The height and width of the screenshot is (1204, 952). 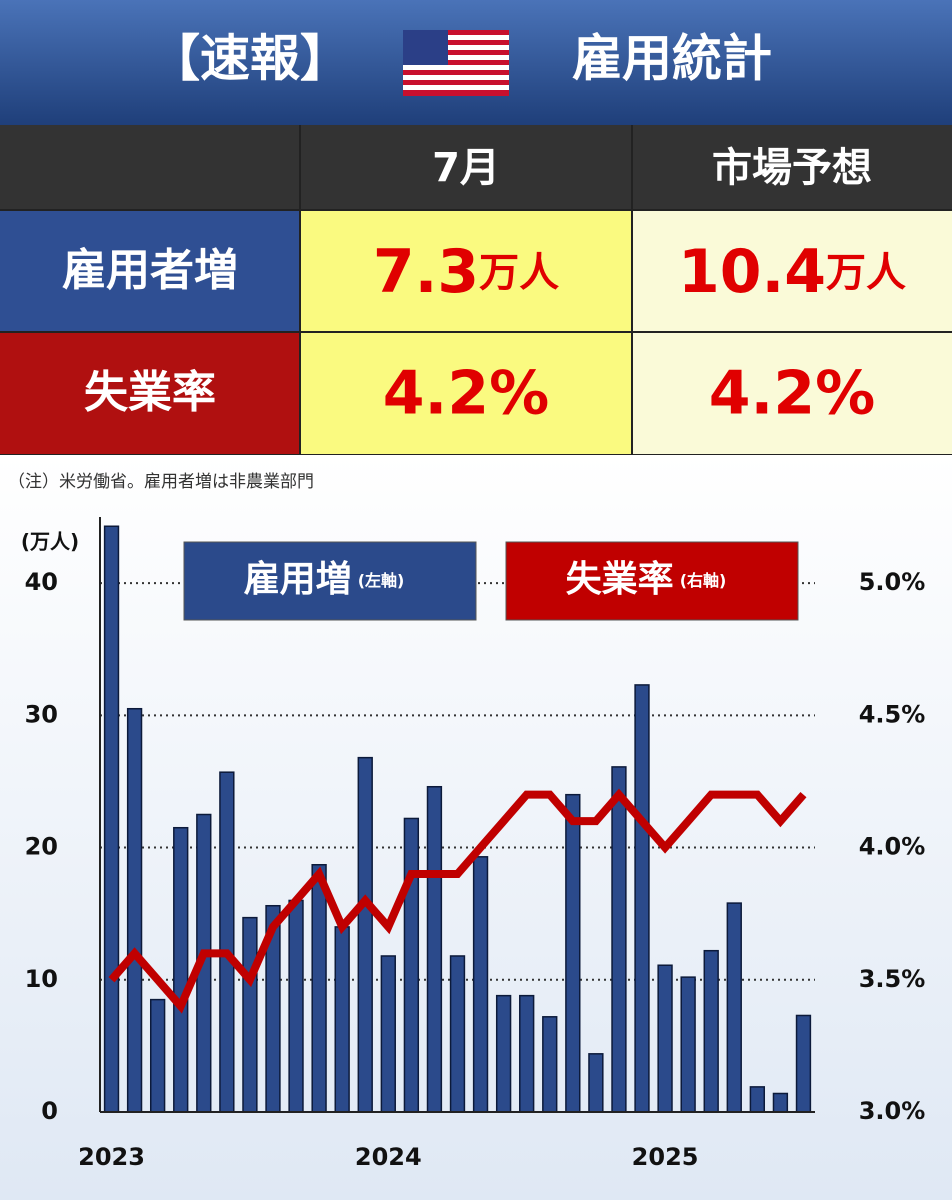 I want to click on value-text: 10.4万人, so click(x=792, y=272).